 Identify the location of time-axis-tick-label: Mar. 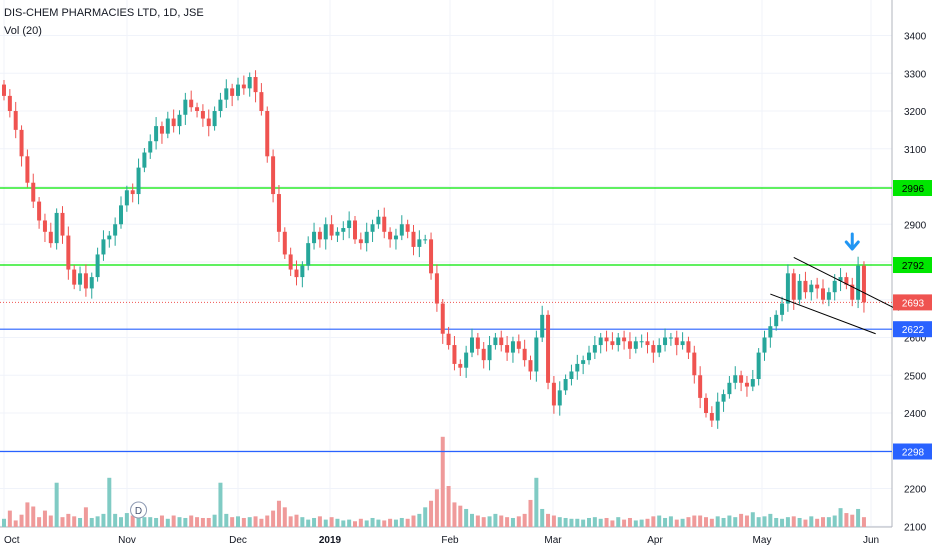
(553, 540).